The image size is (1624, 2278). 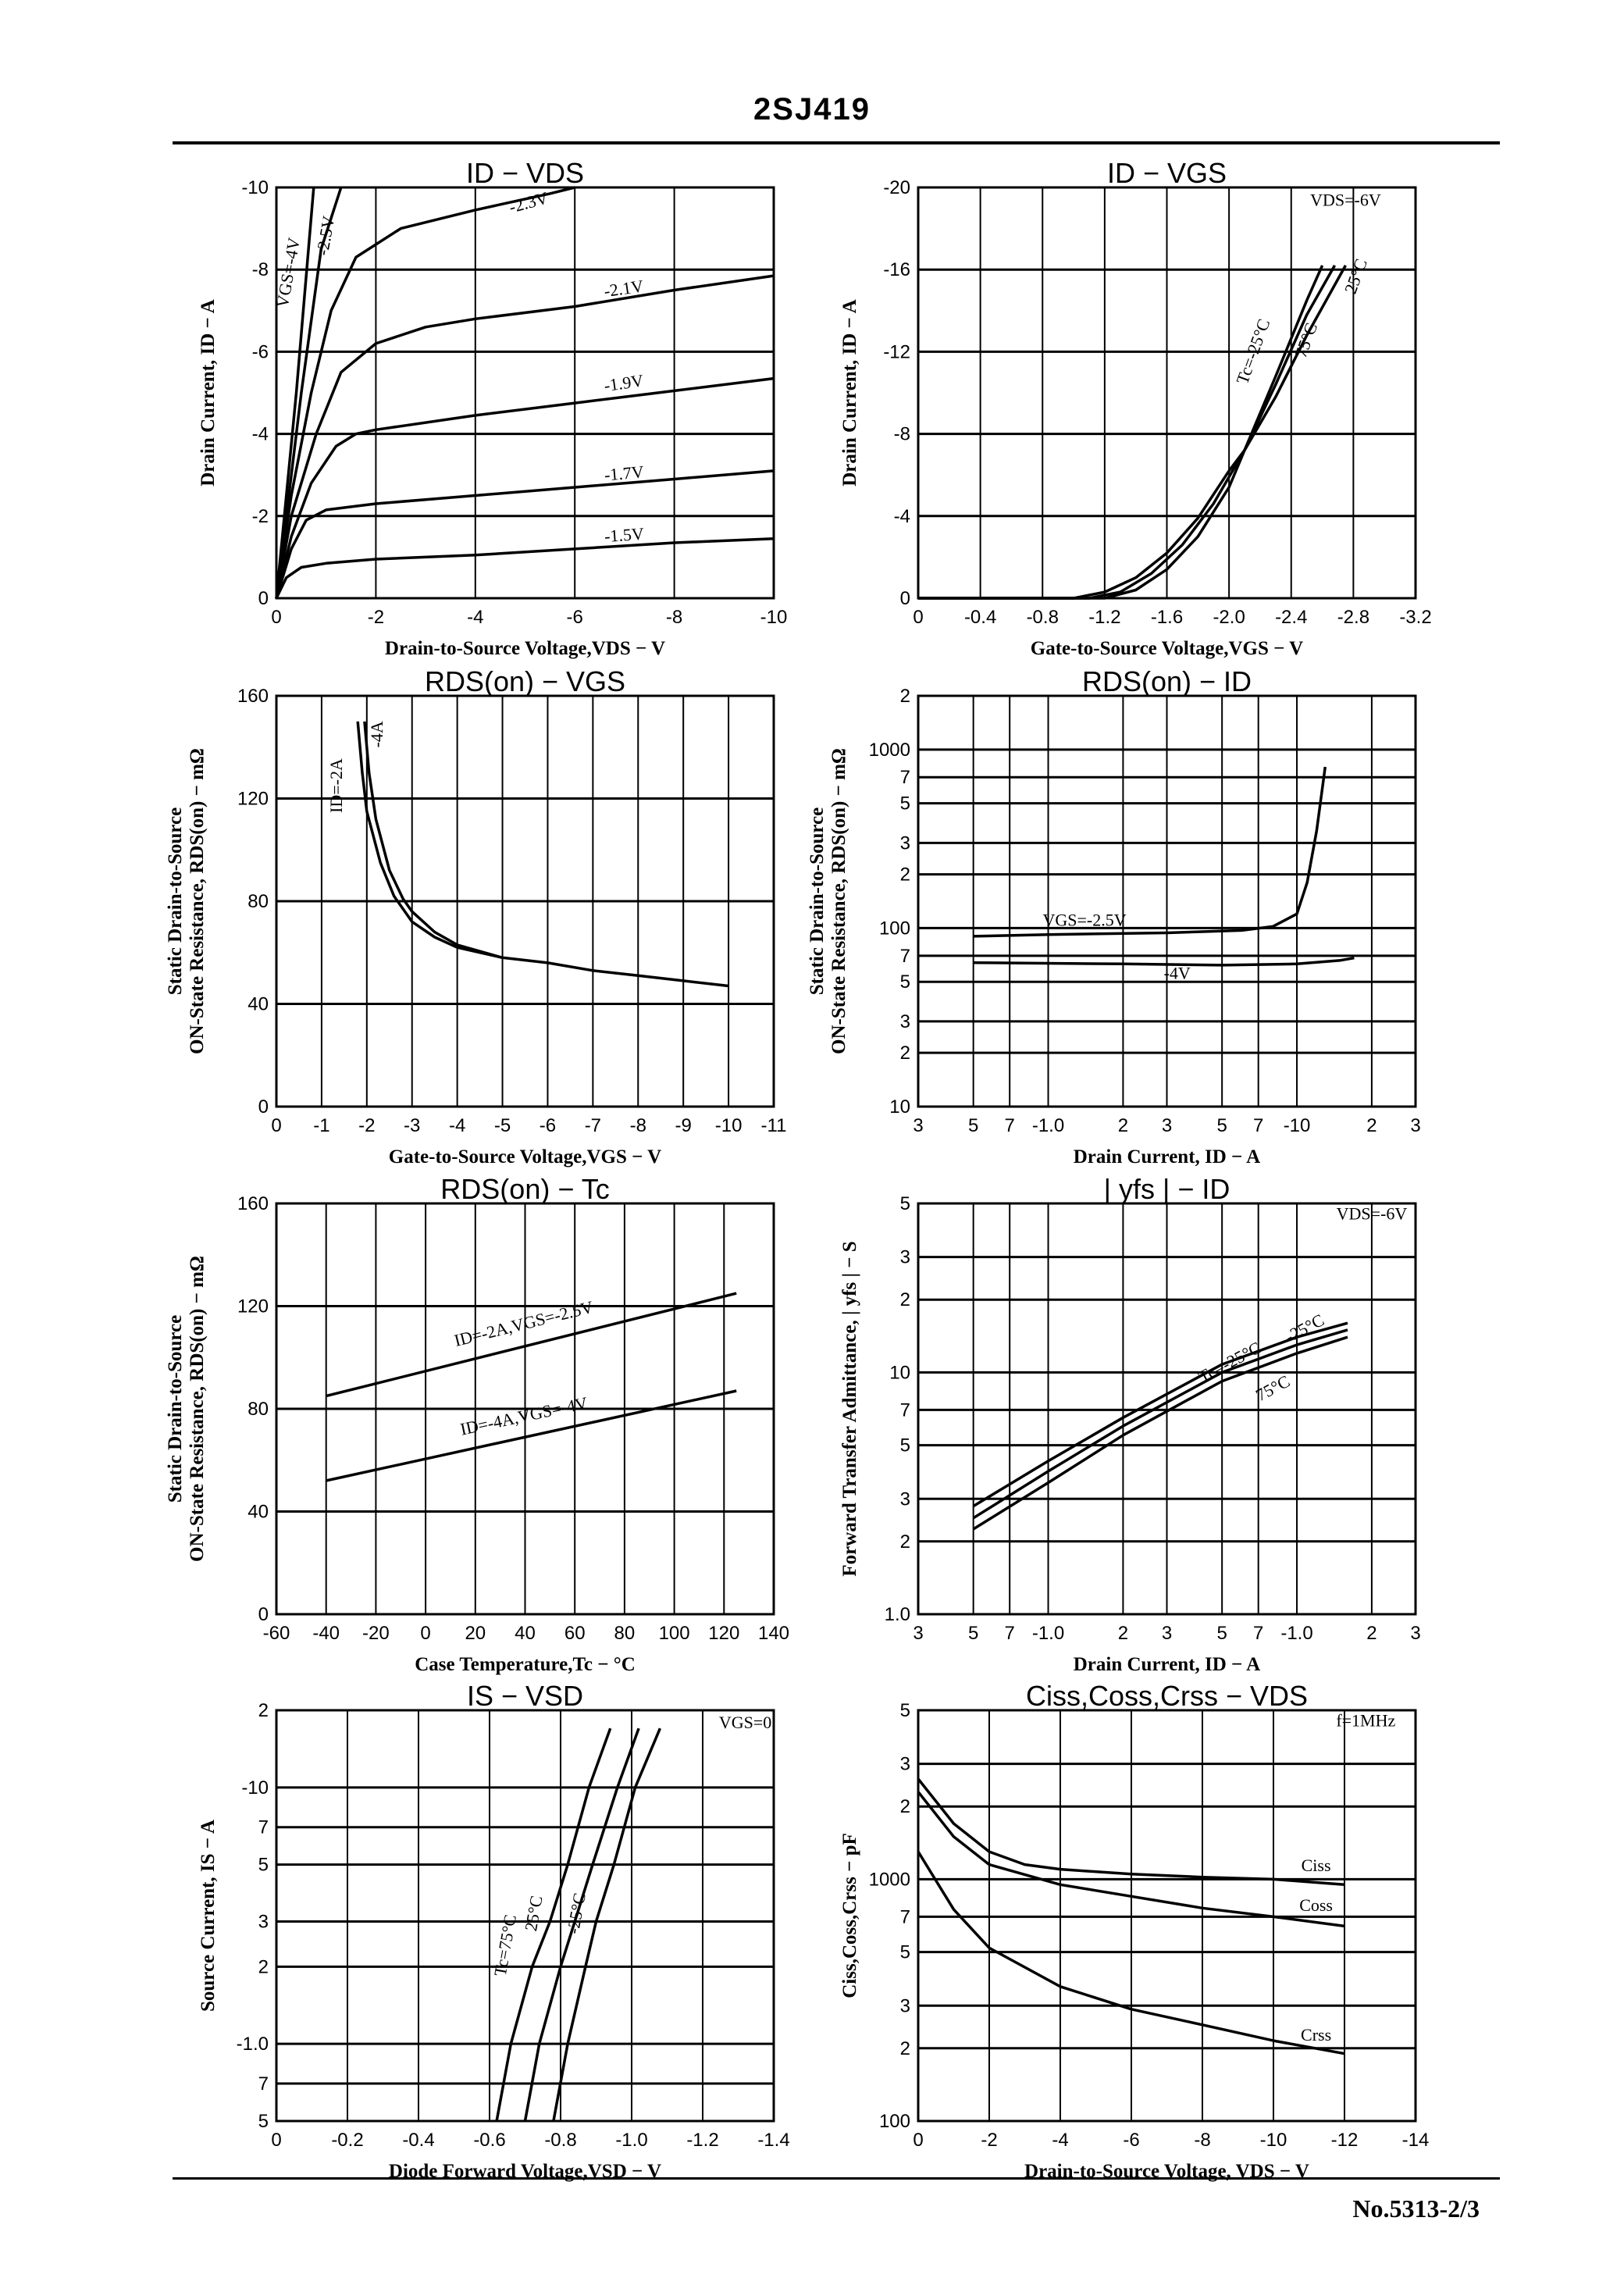 I want to click on x-tick-label: -3.2, so click(x=1415, y=617).